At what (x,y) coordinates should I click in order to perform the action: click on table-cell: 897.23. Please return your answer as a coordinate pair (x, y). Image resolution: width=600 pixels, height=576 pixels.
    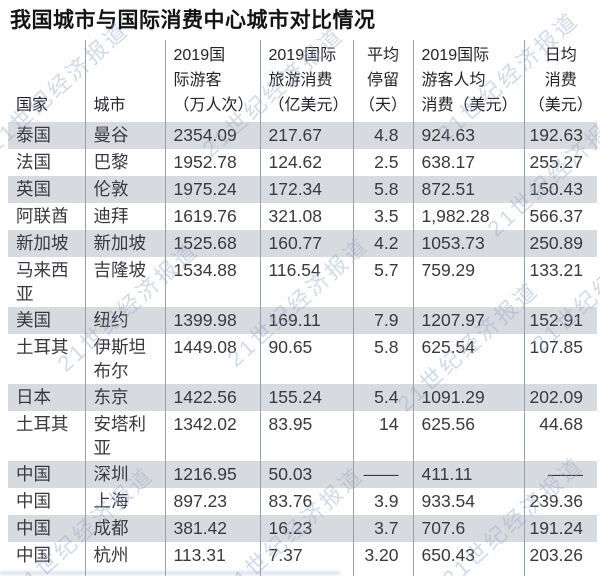
    Looking at the image, I should click on (212, 501).